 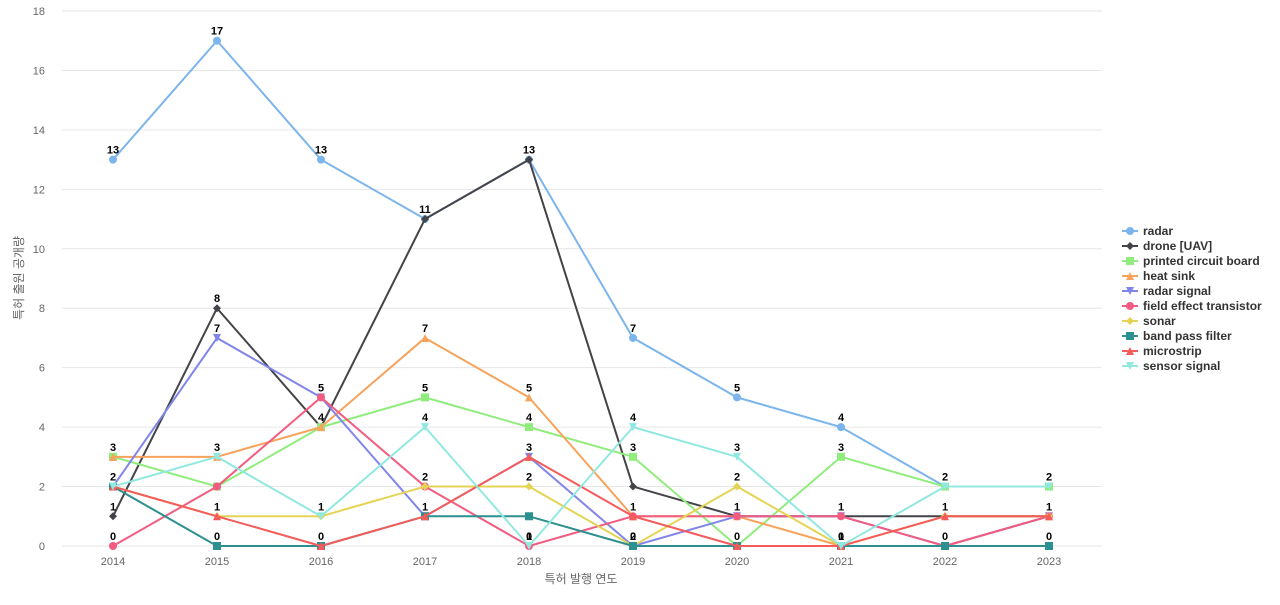 I want to click on legend-label: radar, so click(x=1158, y=231).